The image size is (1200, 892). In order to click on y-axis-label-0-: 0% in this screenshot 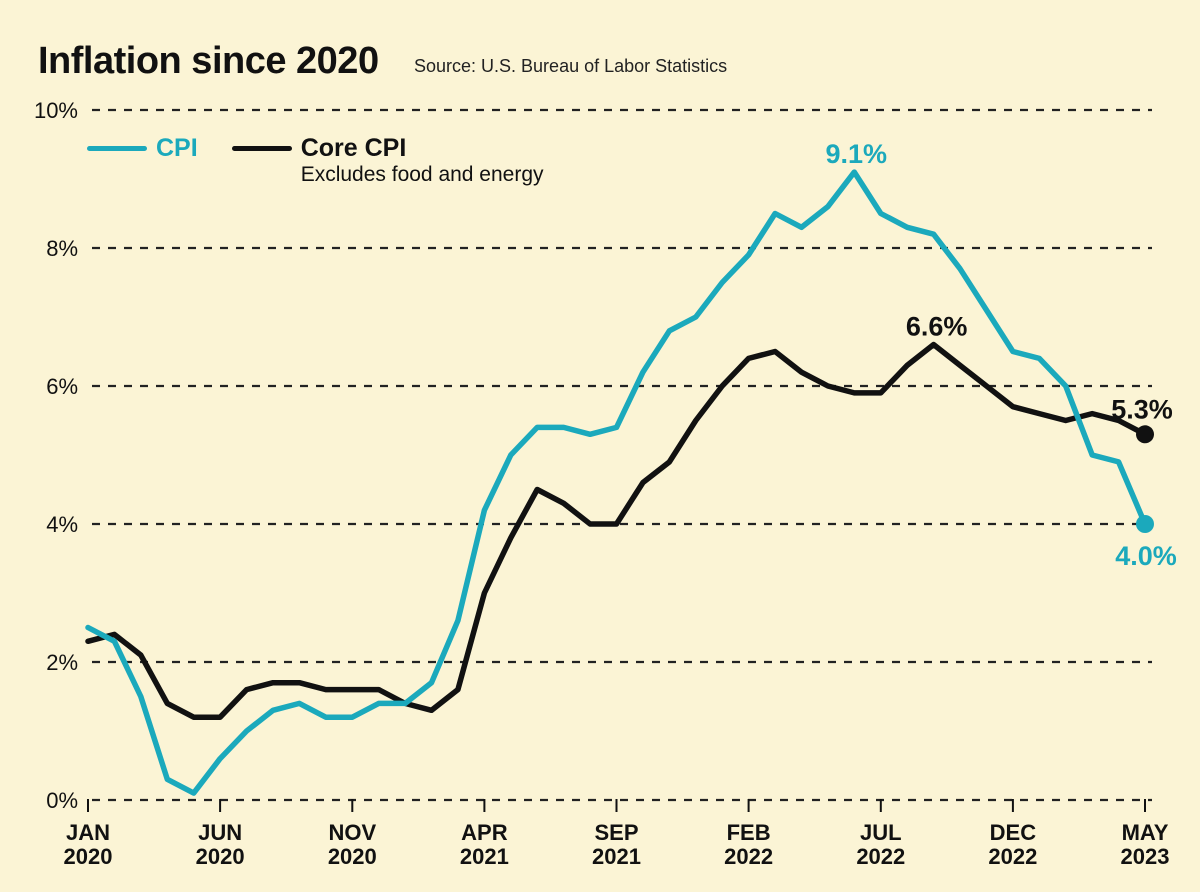, I will do `click(62, 800)`.